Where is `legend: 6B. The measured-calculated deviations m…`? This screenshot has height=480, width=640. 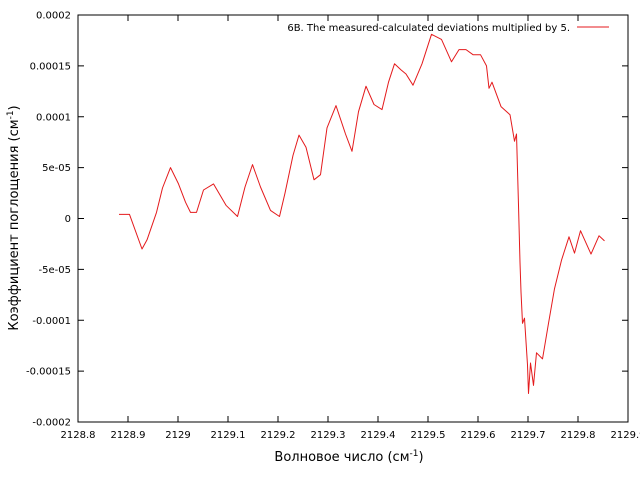
legend: 6B. The measured-calculated deviations m… is located at coordinates (448, 28).